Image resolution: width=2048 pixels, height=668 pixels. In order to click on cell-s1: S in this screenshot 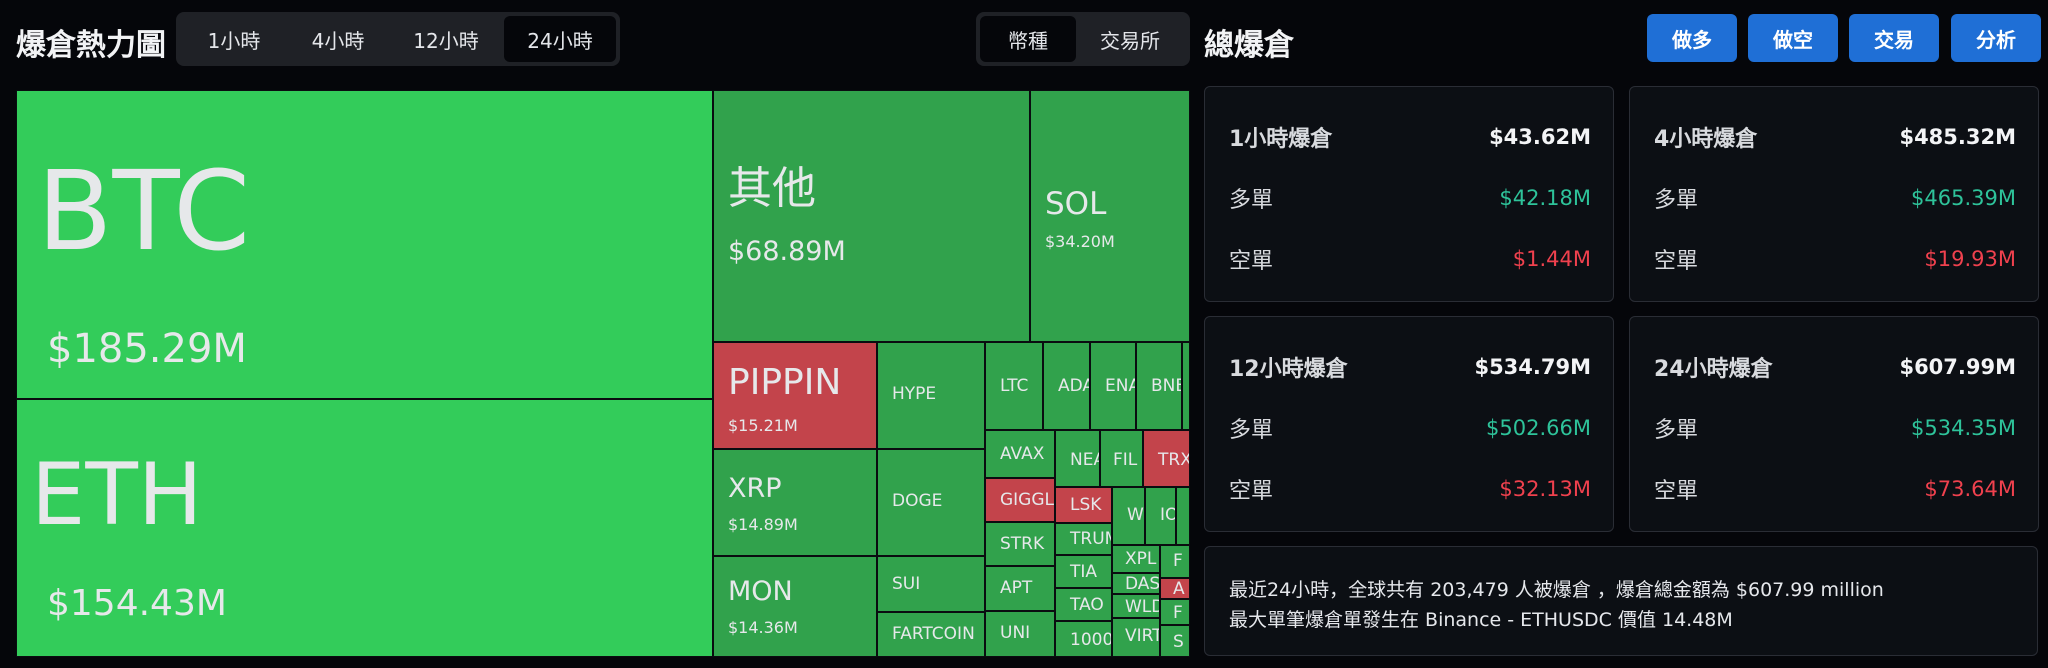, I will do `click(1175, 641)`.